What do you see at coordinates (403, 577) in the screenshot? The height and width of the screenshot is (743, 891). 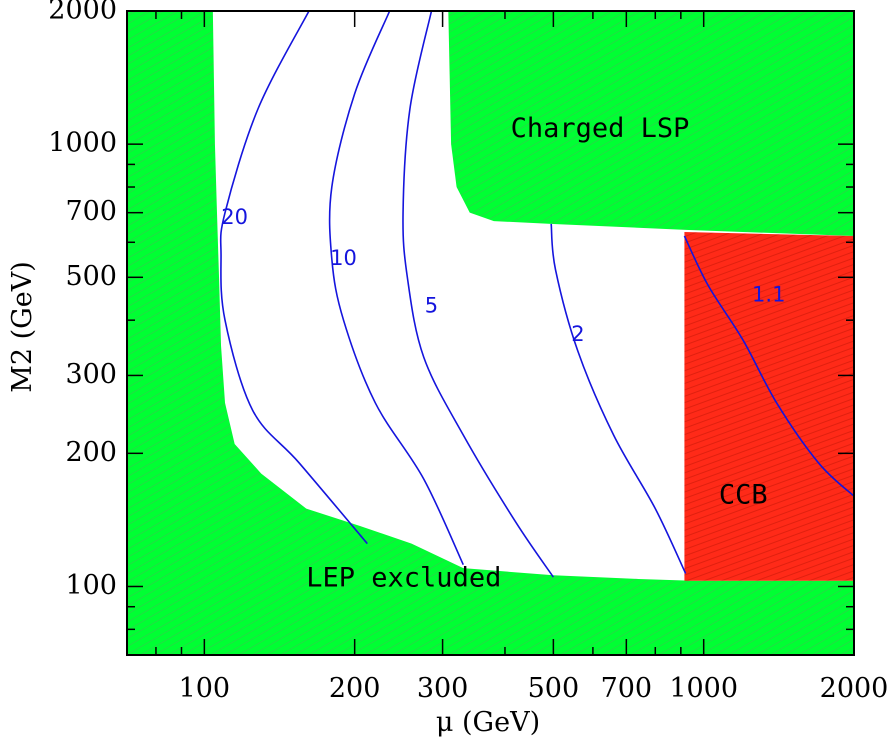 I see `region-label-2: LEP excluded` at bounding box center [403, 577].